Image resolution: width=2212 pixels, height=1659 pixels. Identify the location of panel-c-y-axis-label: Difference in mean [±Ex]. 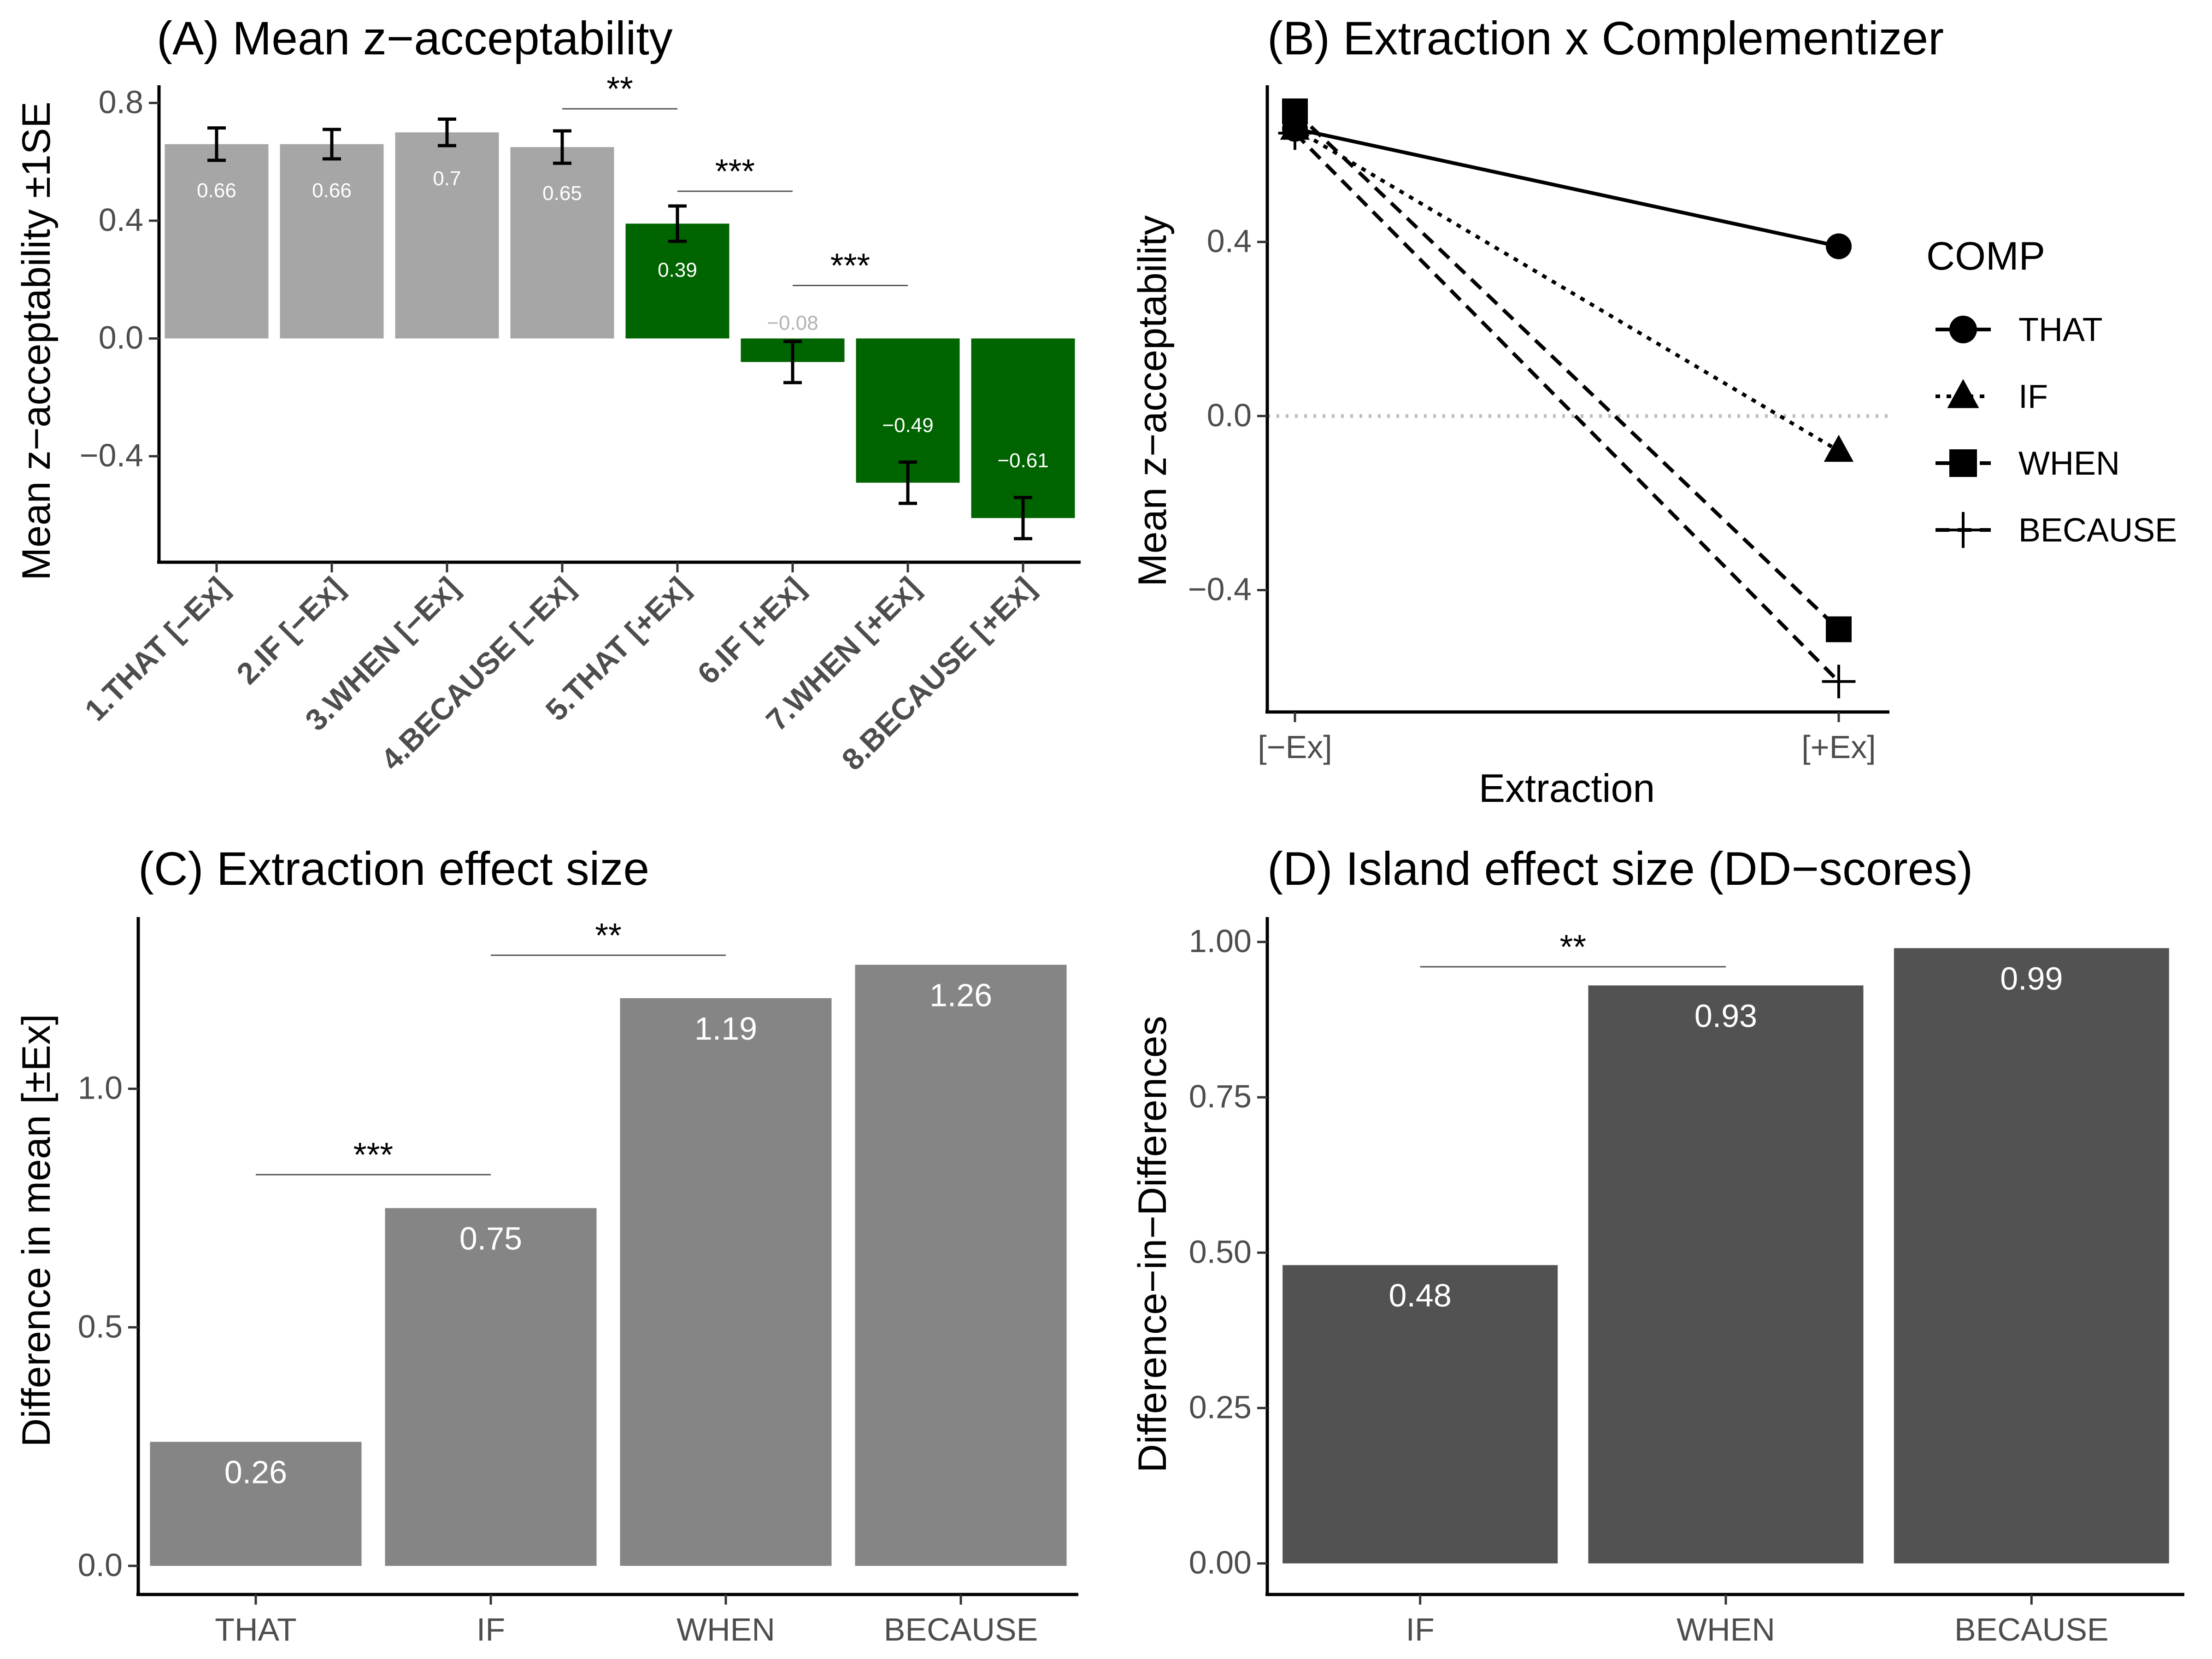
(36, 1230).